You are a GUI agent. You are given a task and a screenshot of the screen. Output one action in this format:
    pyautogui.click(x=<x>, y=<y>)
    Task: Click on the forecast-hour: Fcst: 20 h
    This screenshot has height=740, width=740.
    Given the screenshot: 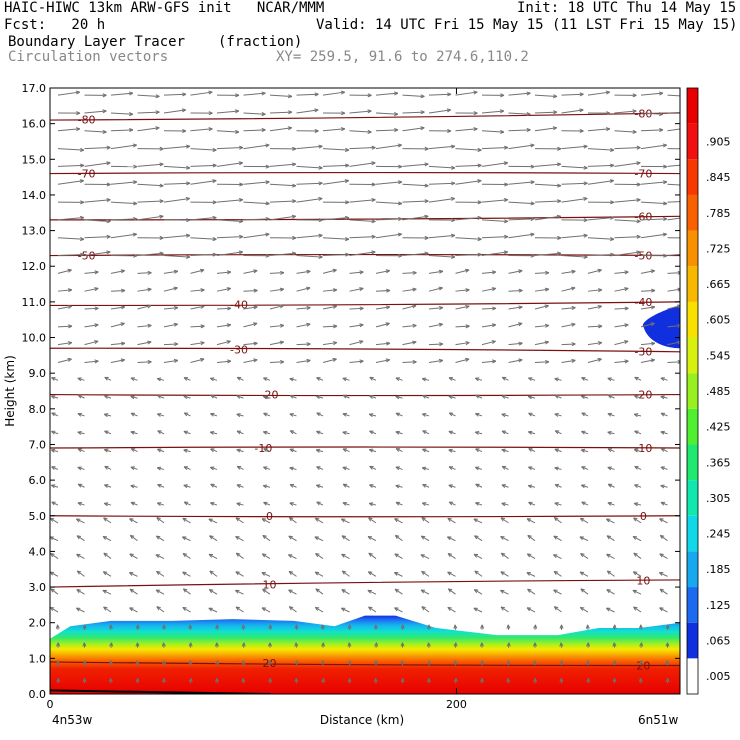 What is the action you would take?
    pyautogui.click(x=55, y=25)
    